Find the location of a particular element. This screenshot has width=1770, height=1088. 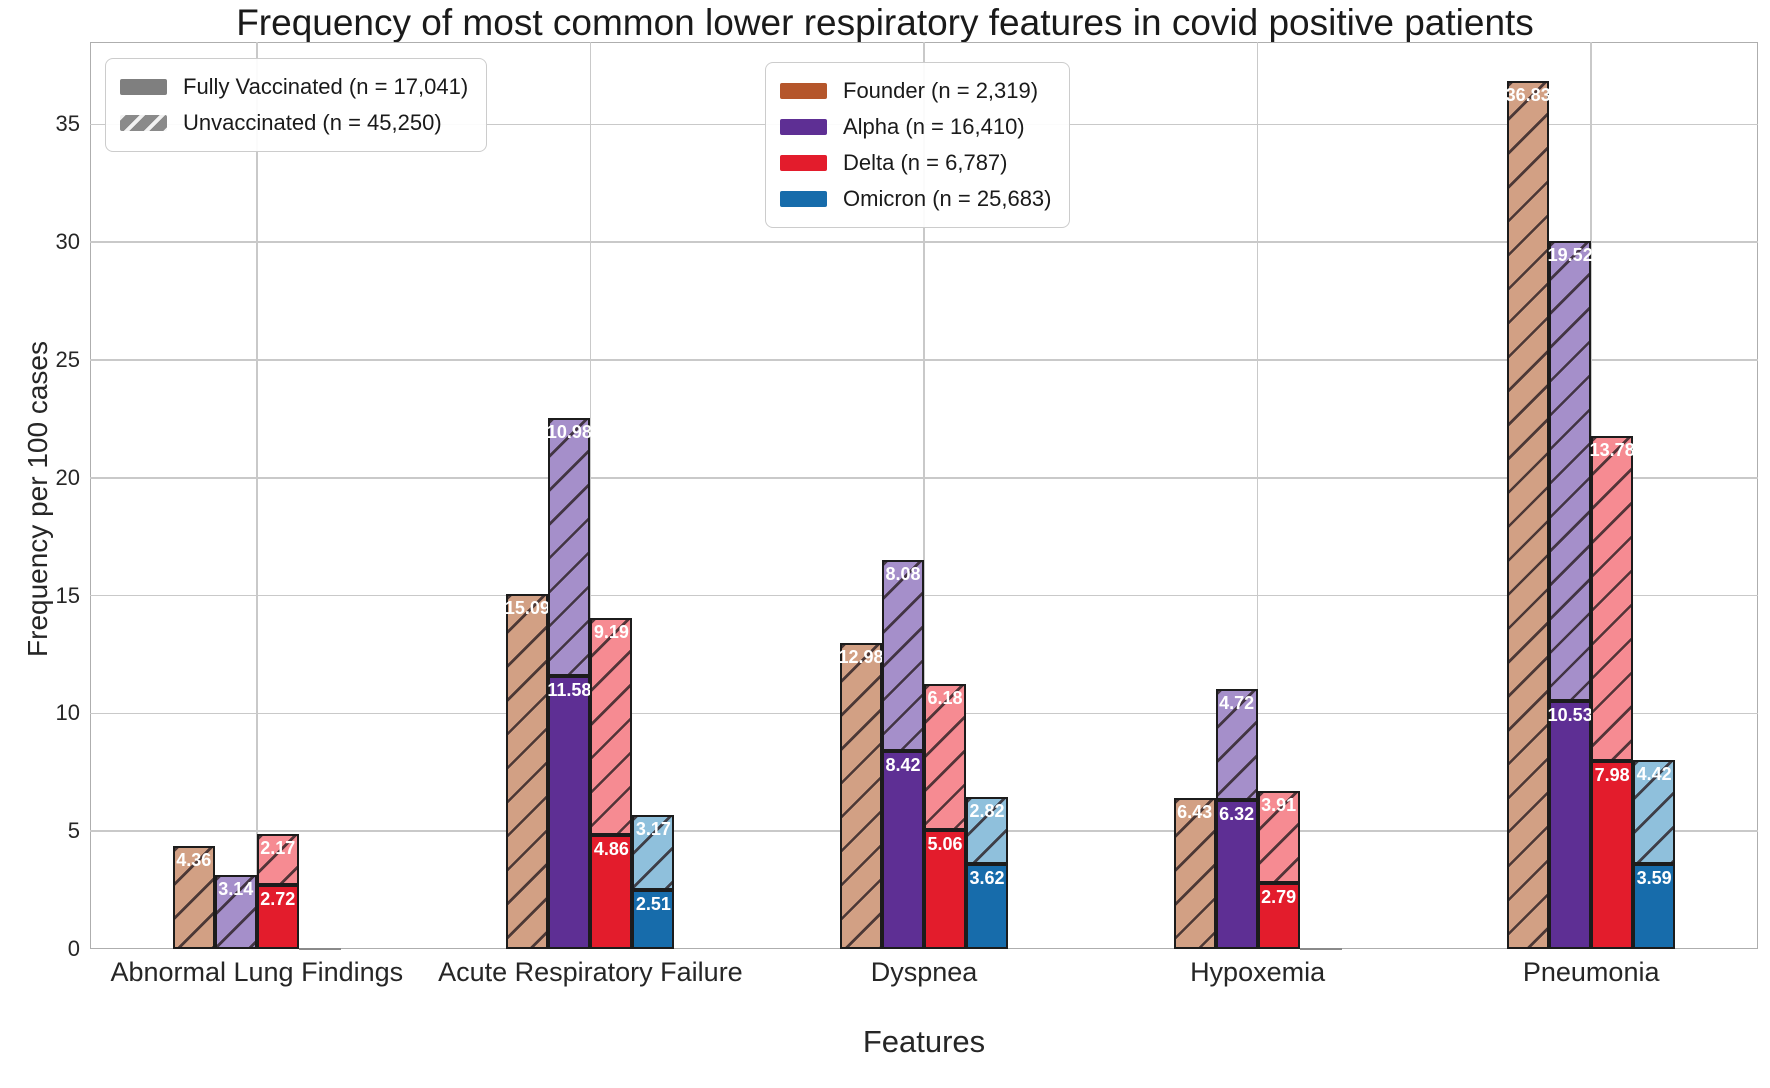

legend-label: Unvaccinated (n = 45,250) is located at coordinates (312, 122).